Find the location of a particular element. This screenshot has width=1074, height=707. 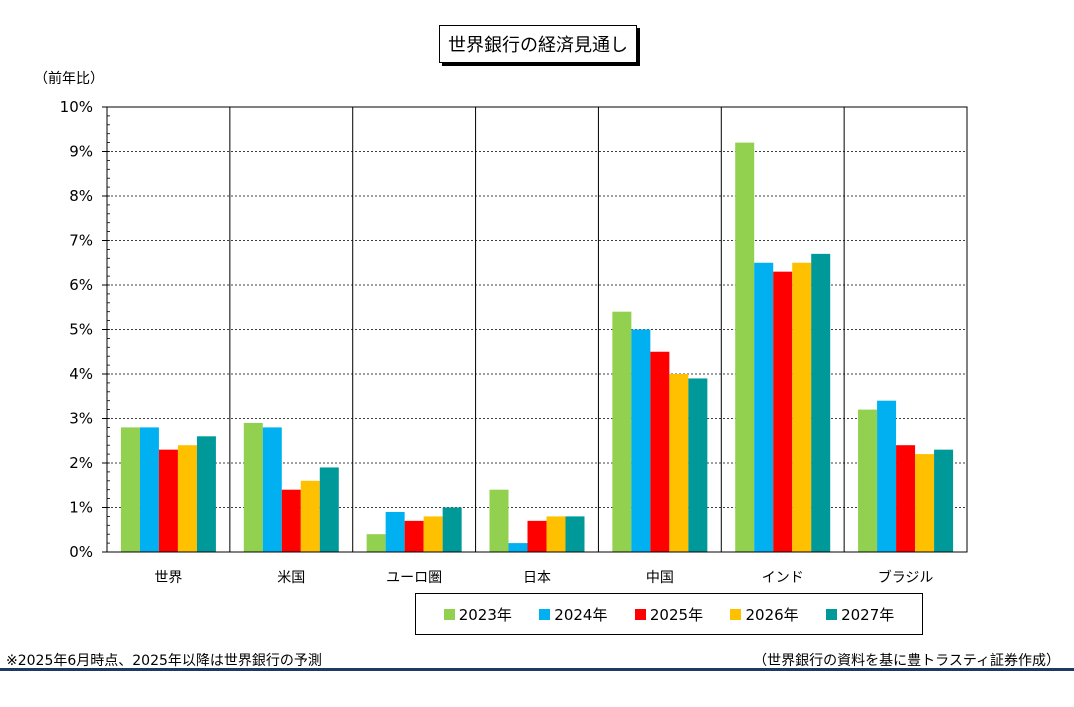

legend-label: 2023年 is located at coordinates (485, 614).